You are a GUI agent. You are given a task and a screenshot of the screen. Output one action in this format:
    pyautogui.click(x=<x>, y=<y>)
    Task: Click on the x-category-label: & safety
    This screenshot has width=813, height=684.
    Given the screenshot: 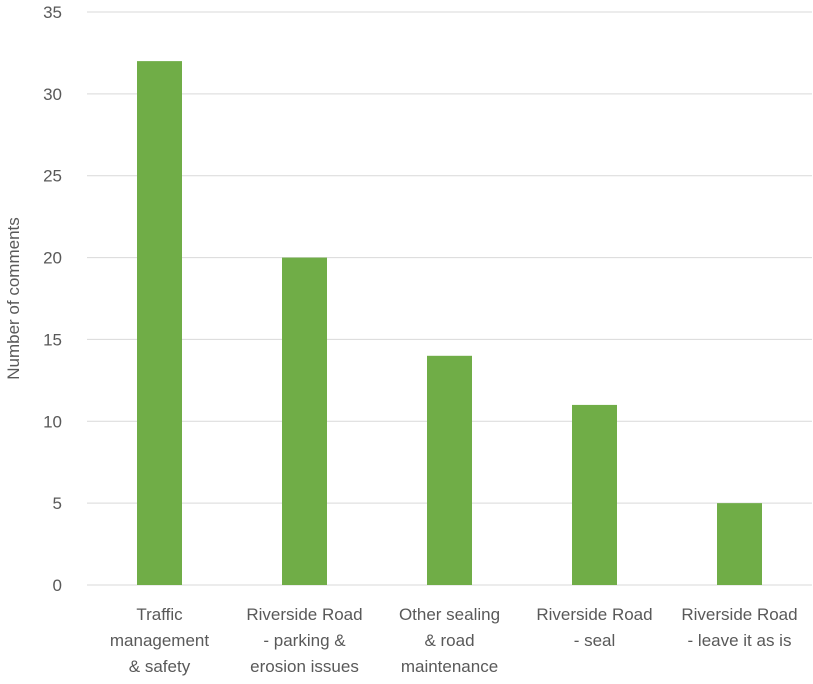 What is the action you would take?
    pyautogui.click(x=160, y=666)
    